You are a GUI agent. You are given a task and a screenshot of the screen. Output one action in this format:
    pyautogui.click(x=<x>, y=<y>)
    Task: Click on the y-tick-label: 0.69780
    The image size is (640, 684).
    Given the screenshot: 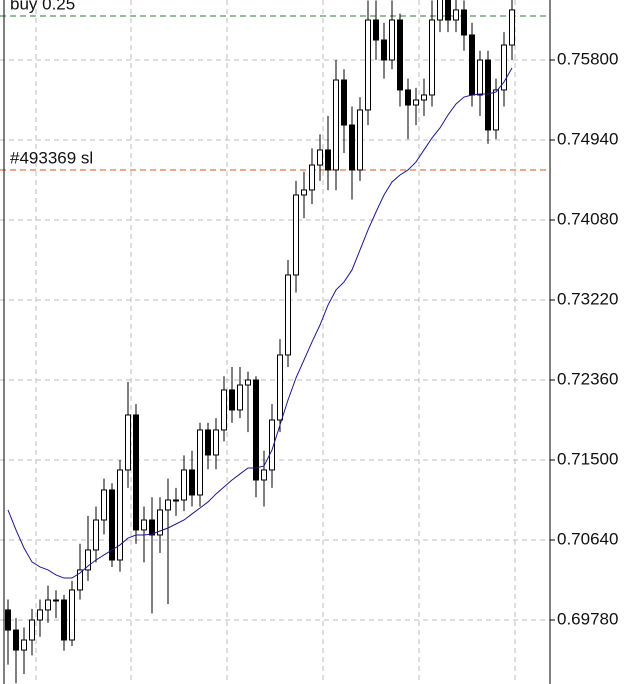 What is the action you would take?
    pyautogui.click(x=587, y=618)
    